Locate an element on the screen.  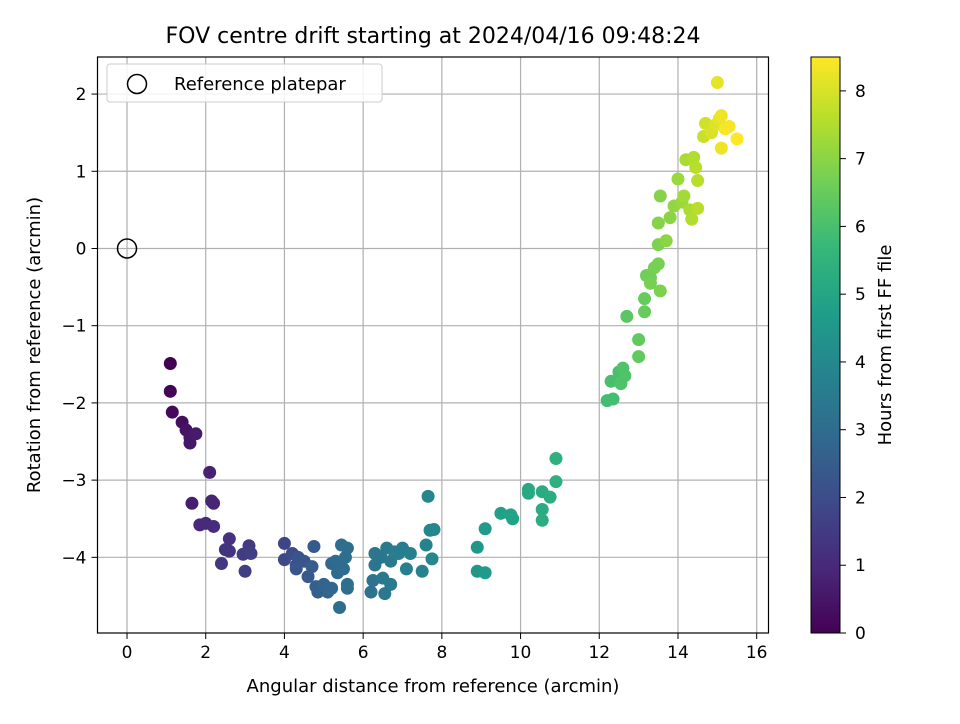
y-axis-label: Rotation from reference (arcmin) is located at coordinates (34, 345).